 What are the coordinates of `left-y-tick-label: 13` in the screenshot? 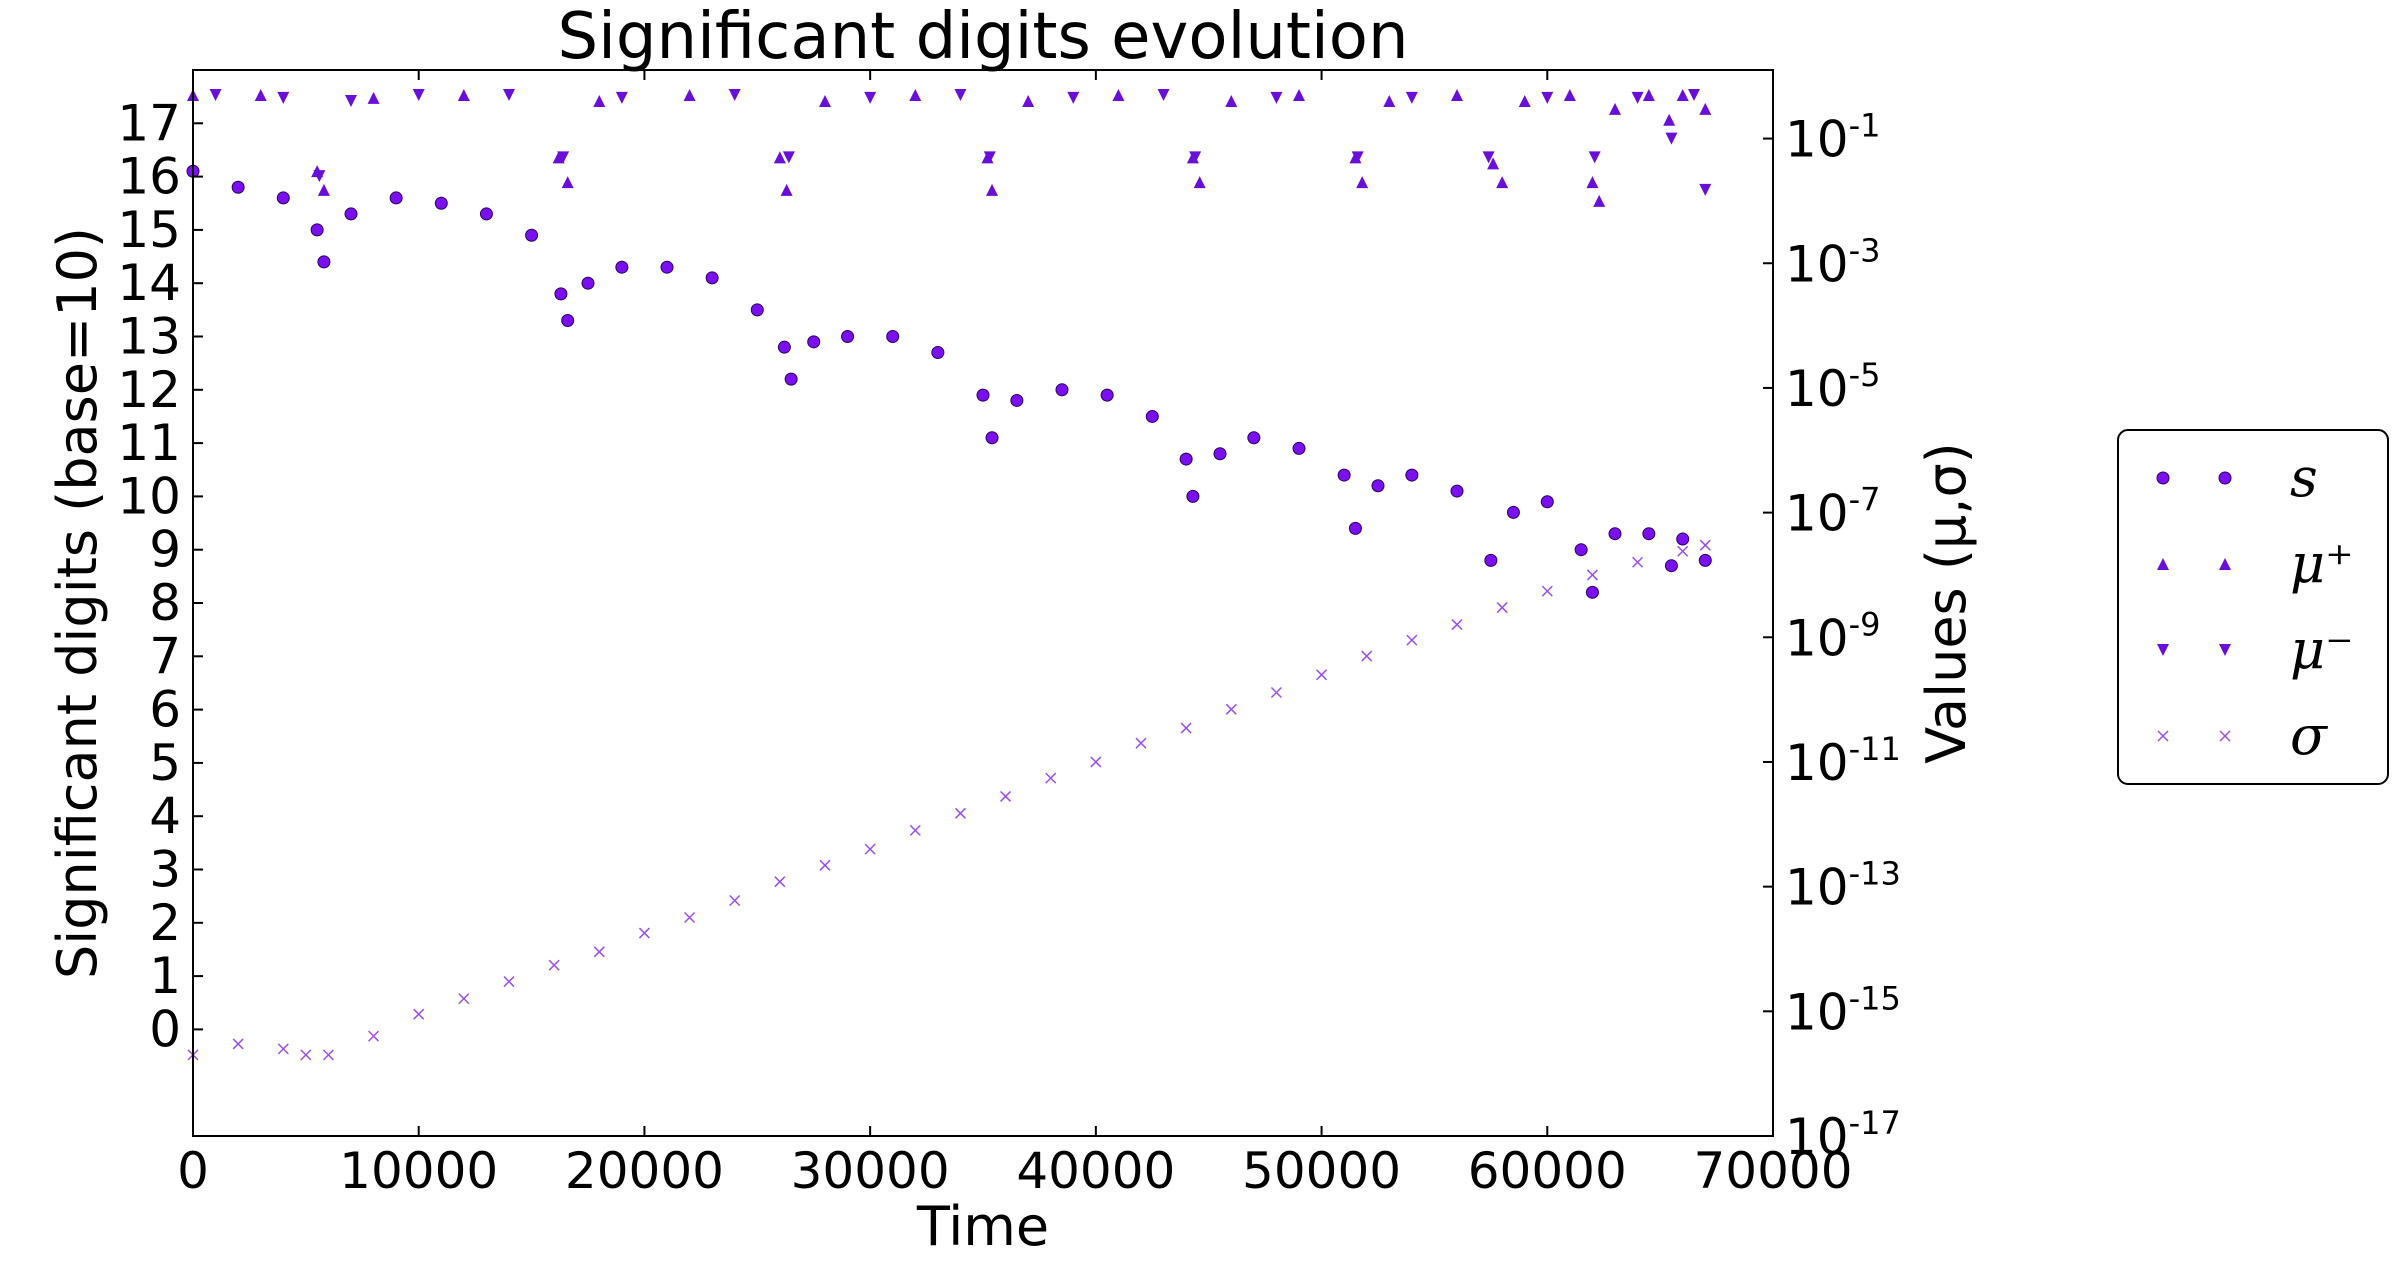 It's located at (149, 337).